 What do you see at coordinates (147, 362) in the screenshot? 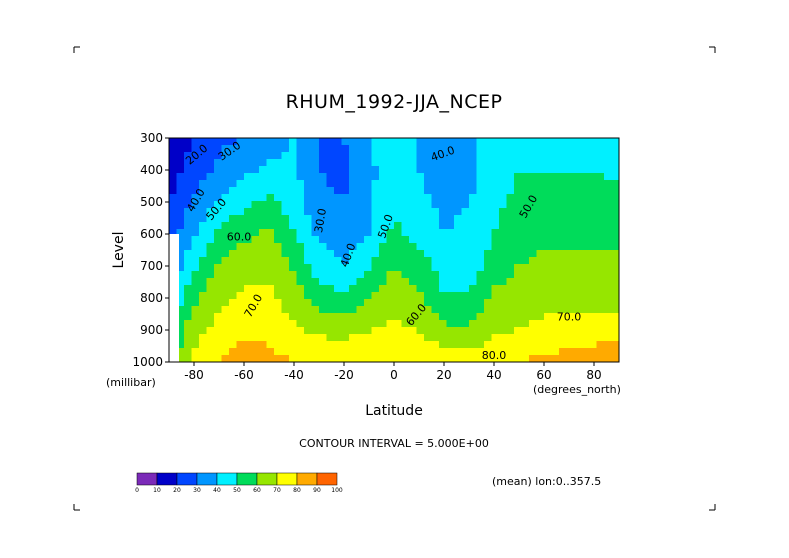
I see `y-tick-label: 1000` at bounding box center [147, 362].